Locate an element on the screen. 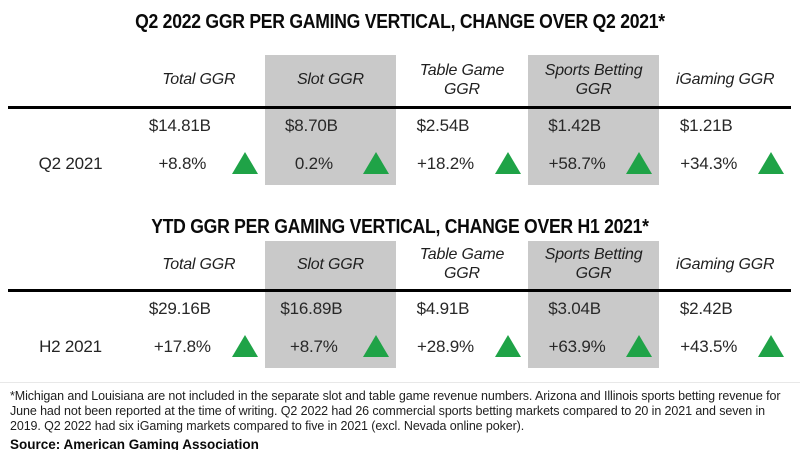 Image resolution: width=800 pixels, height=450 pixels. change-cell-igaming-ggr: +34.3% is located at coordinates (725, 164).